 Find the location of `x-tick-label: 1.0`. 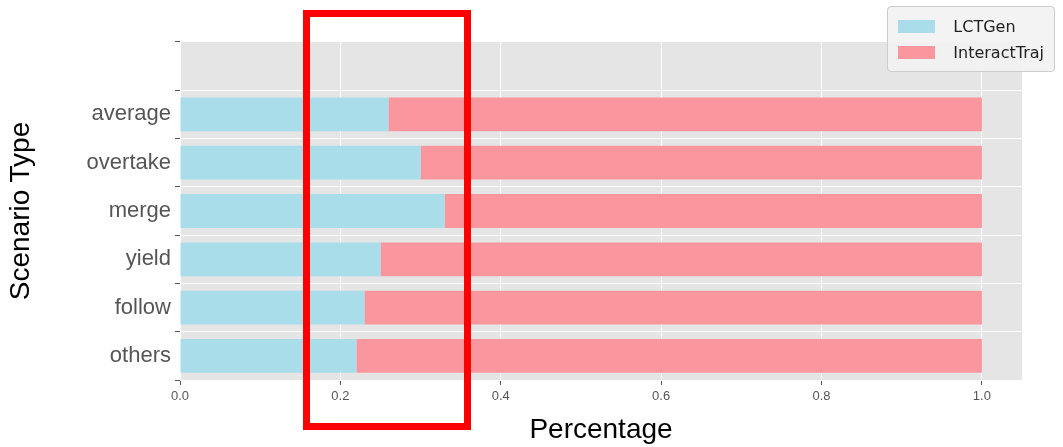

x-tick-label: 1.0 is located at coordinates (981, 396).